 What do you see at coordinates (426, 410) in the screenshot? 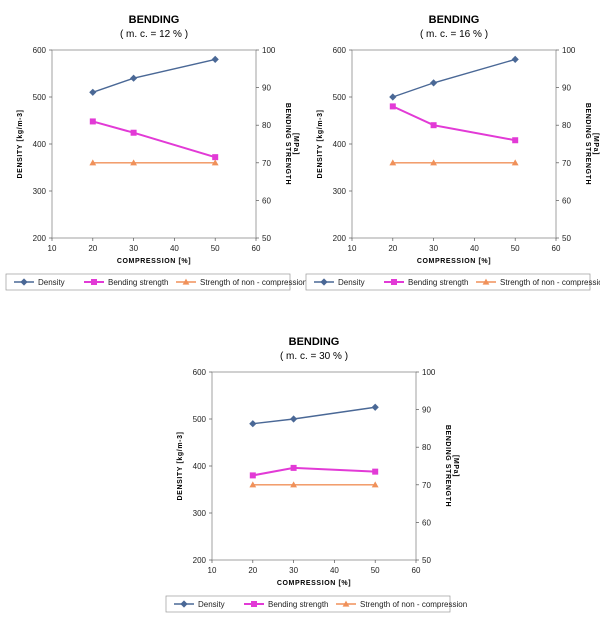
I see `y2-tick-label: 90` at bounding box center [426, 410].